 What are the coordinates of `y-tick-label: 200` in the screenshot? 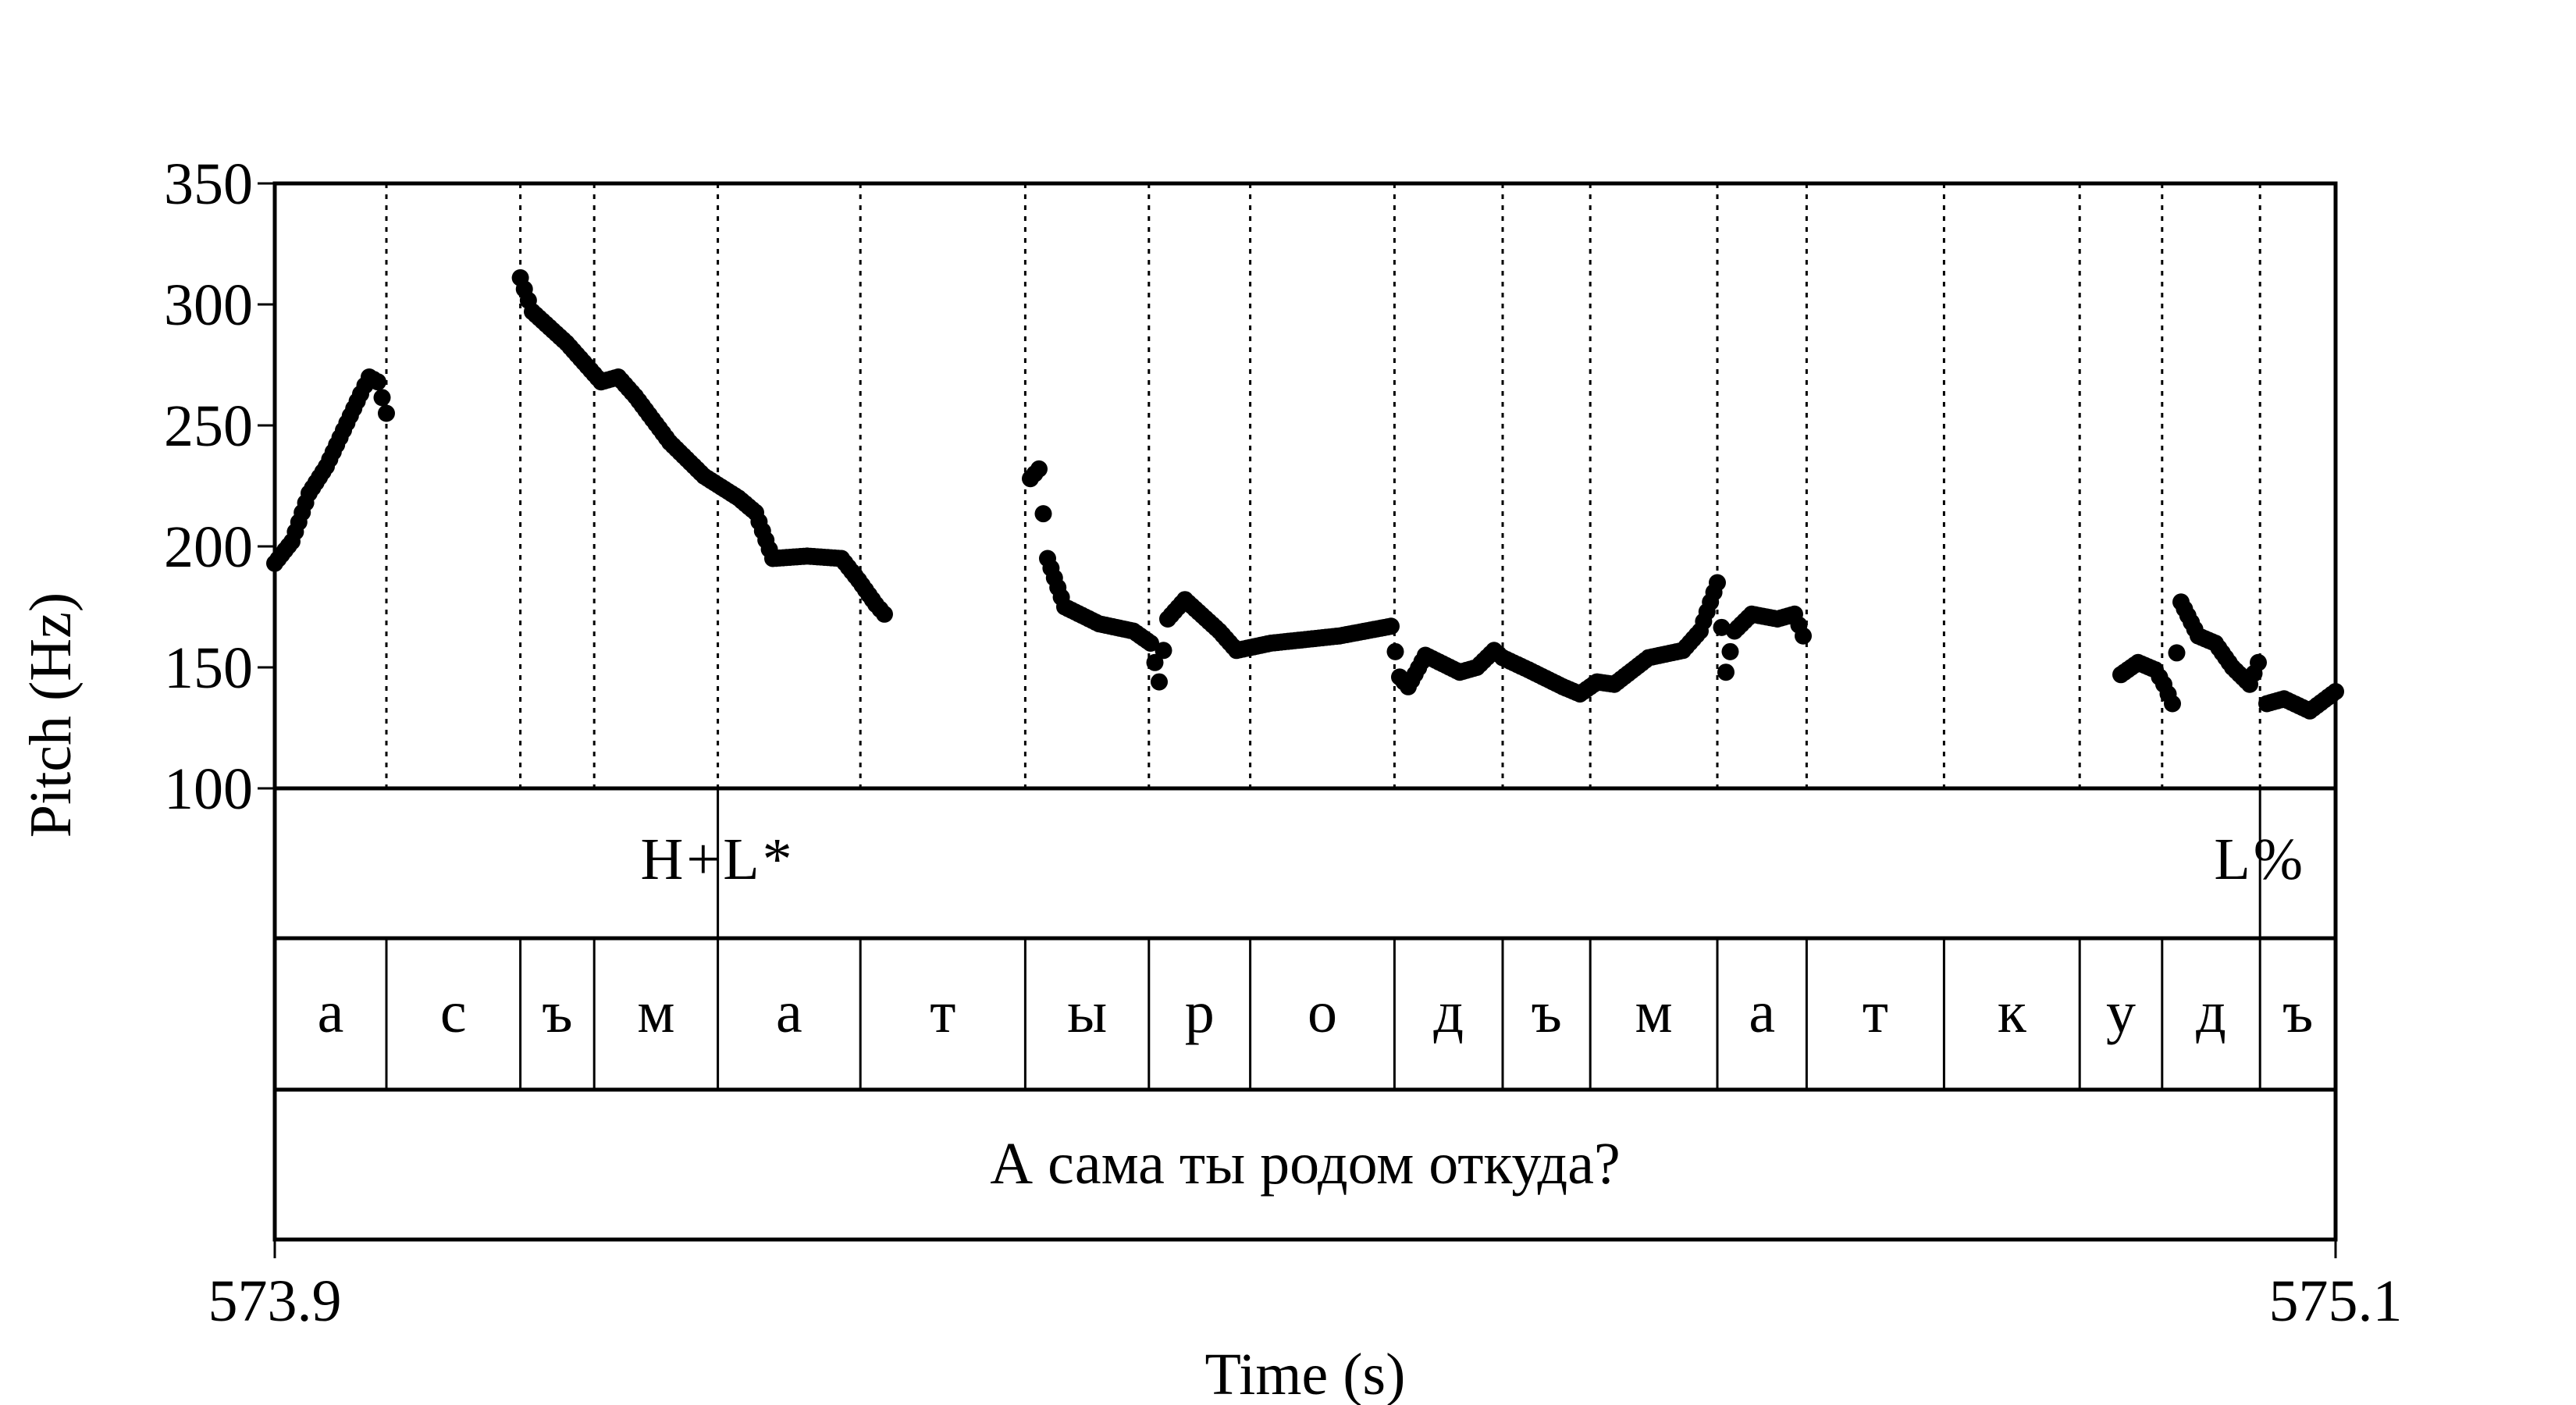 It's located at (208, 547).